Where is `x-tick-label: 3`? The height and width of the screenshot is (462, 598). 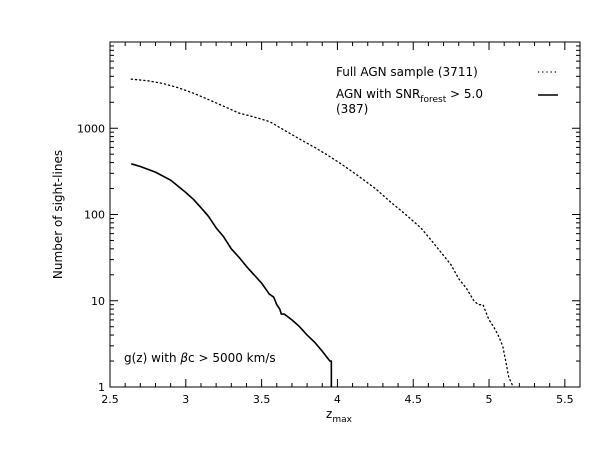
x-tick-label: 3 is located at coordinates (185, 399).